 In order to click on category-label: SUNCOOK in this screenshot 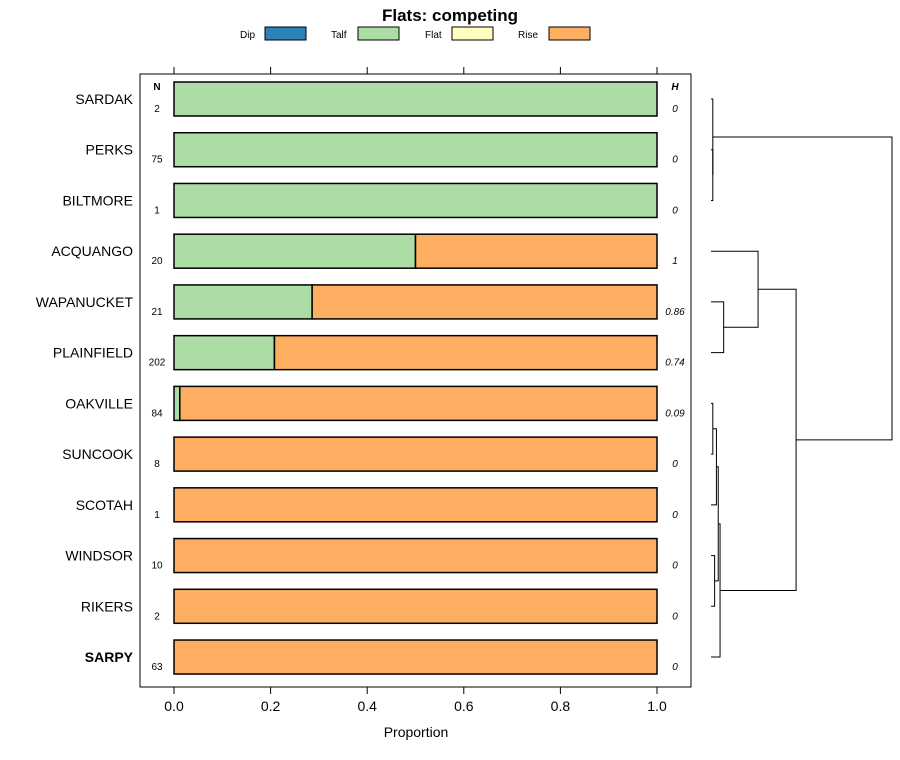, I will do `click(97, 454)`.